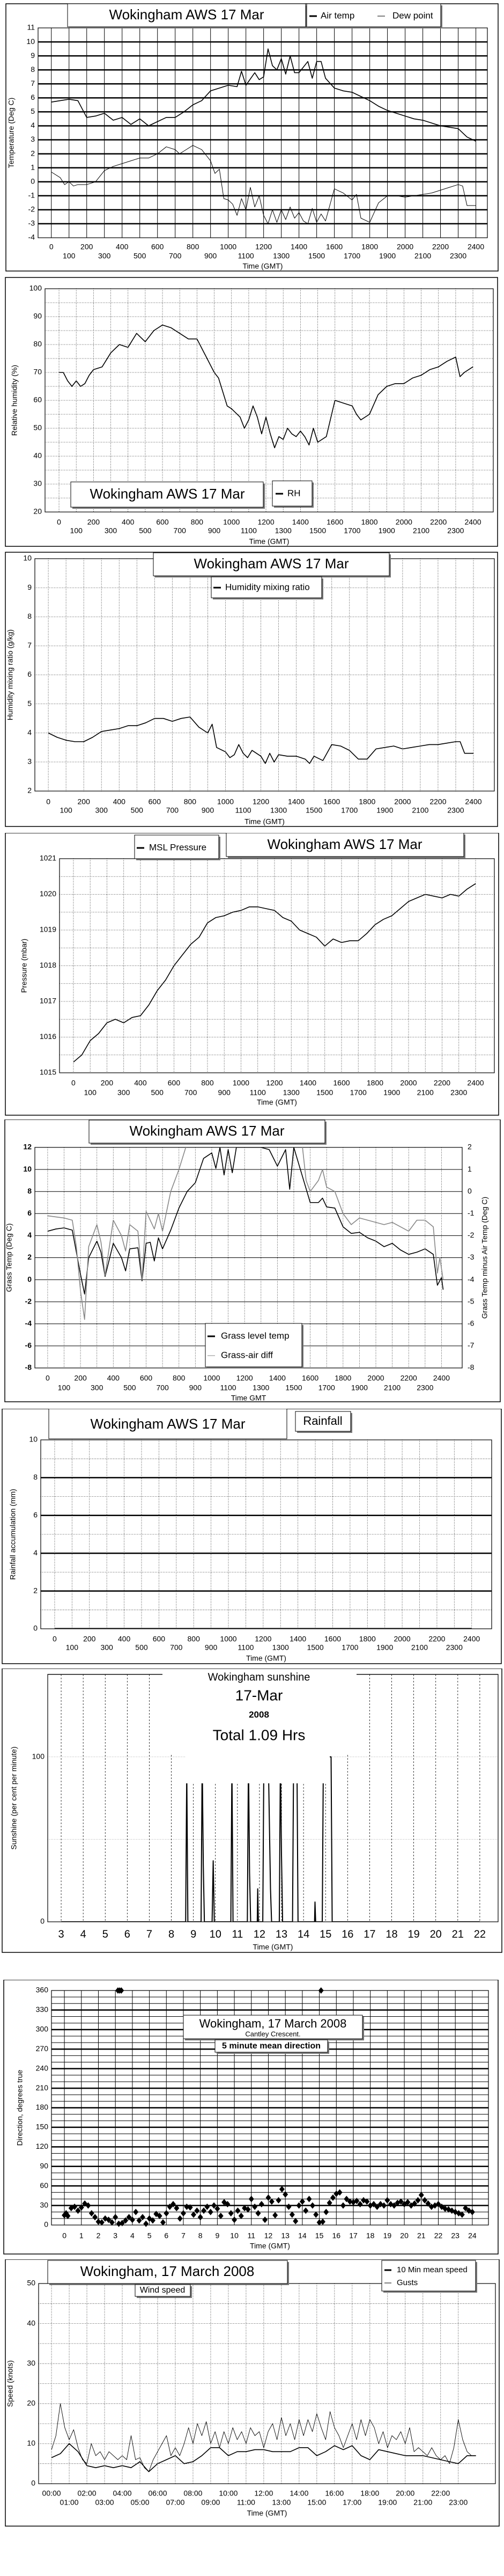 The height and width of the screenshot is (2576, 504). Describe the element at coordinates (10, 2383) in the screenshot. I see `y-axis-label: Speed (knots)` at that location.